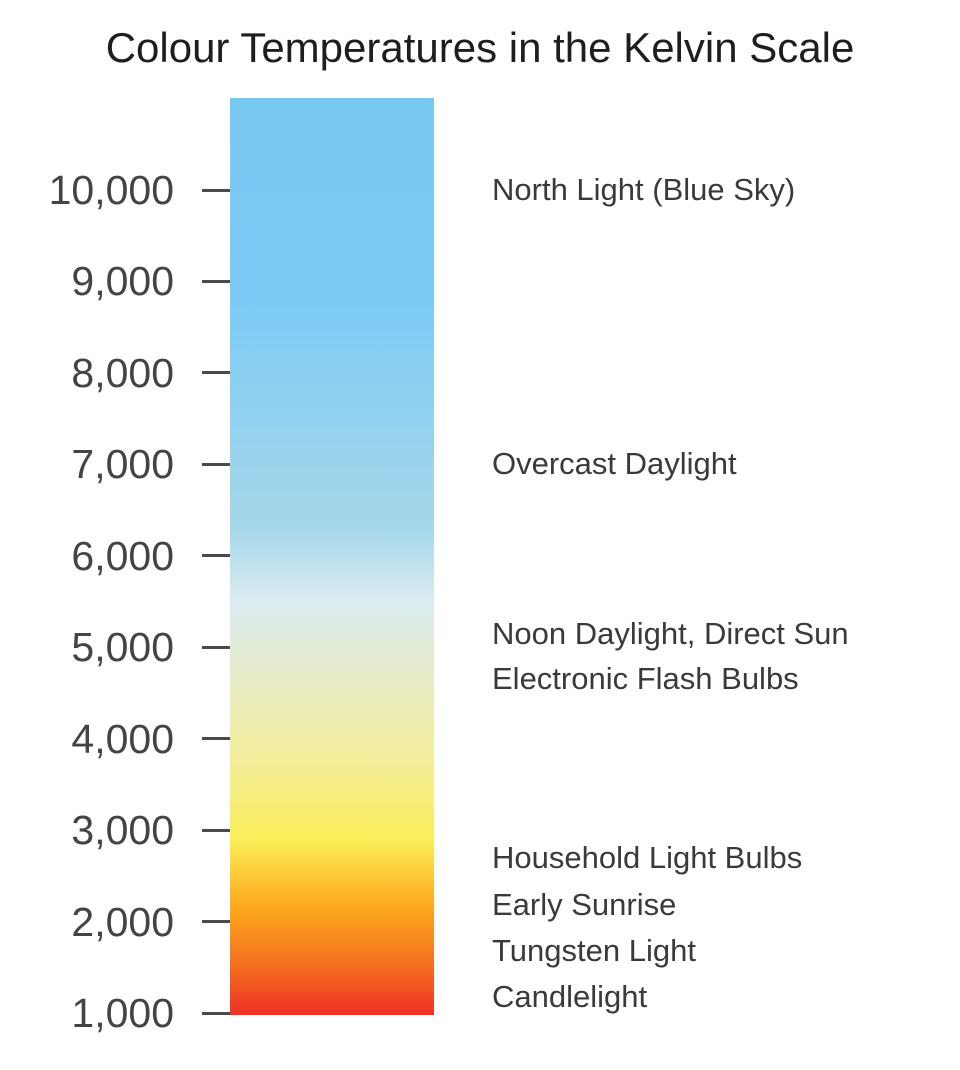 The image size is (960, 1070). I want to click on axis-tick-label: 7,000, so click(122, 464).